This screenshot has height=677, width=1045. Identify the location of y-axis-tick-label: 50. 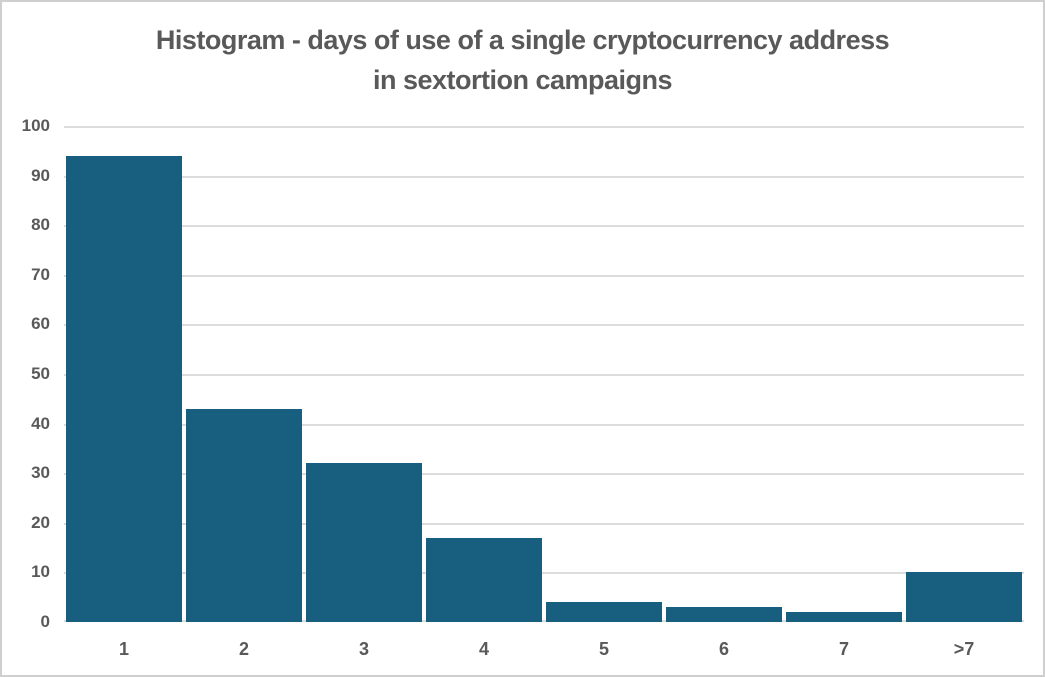
(40, 373).